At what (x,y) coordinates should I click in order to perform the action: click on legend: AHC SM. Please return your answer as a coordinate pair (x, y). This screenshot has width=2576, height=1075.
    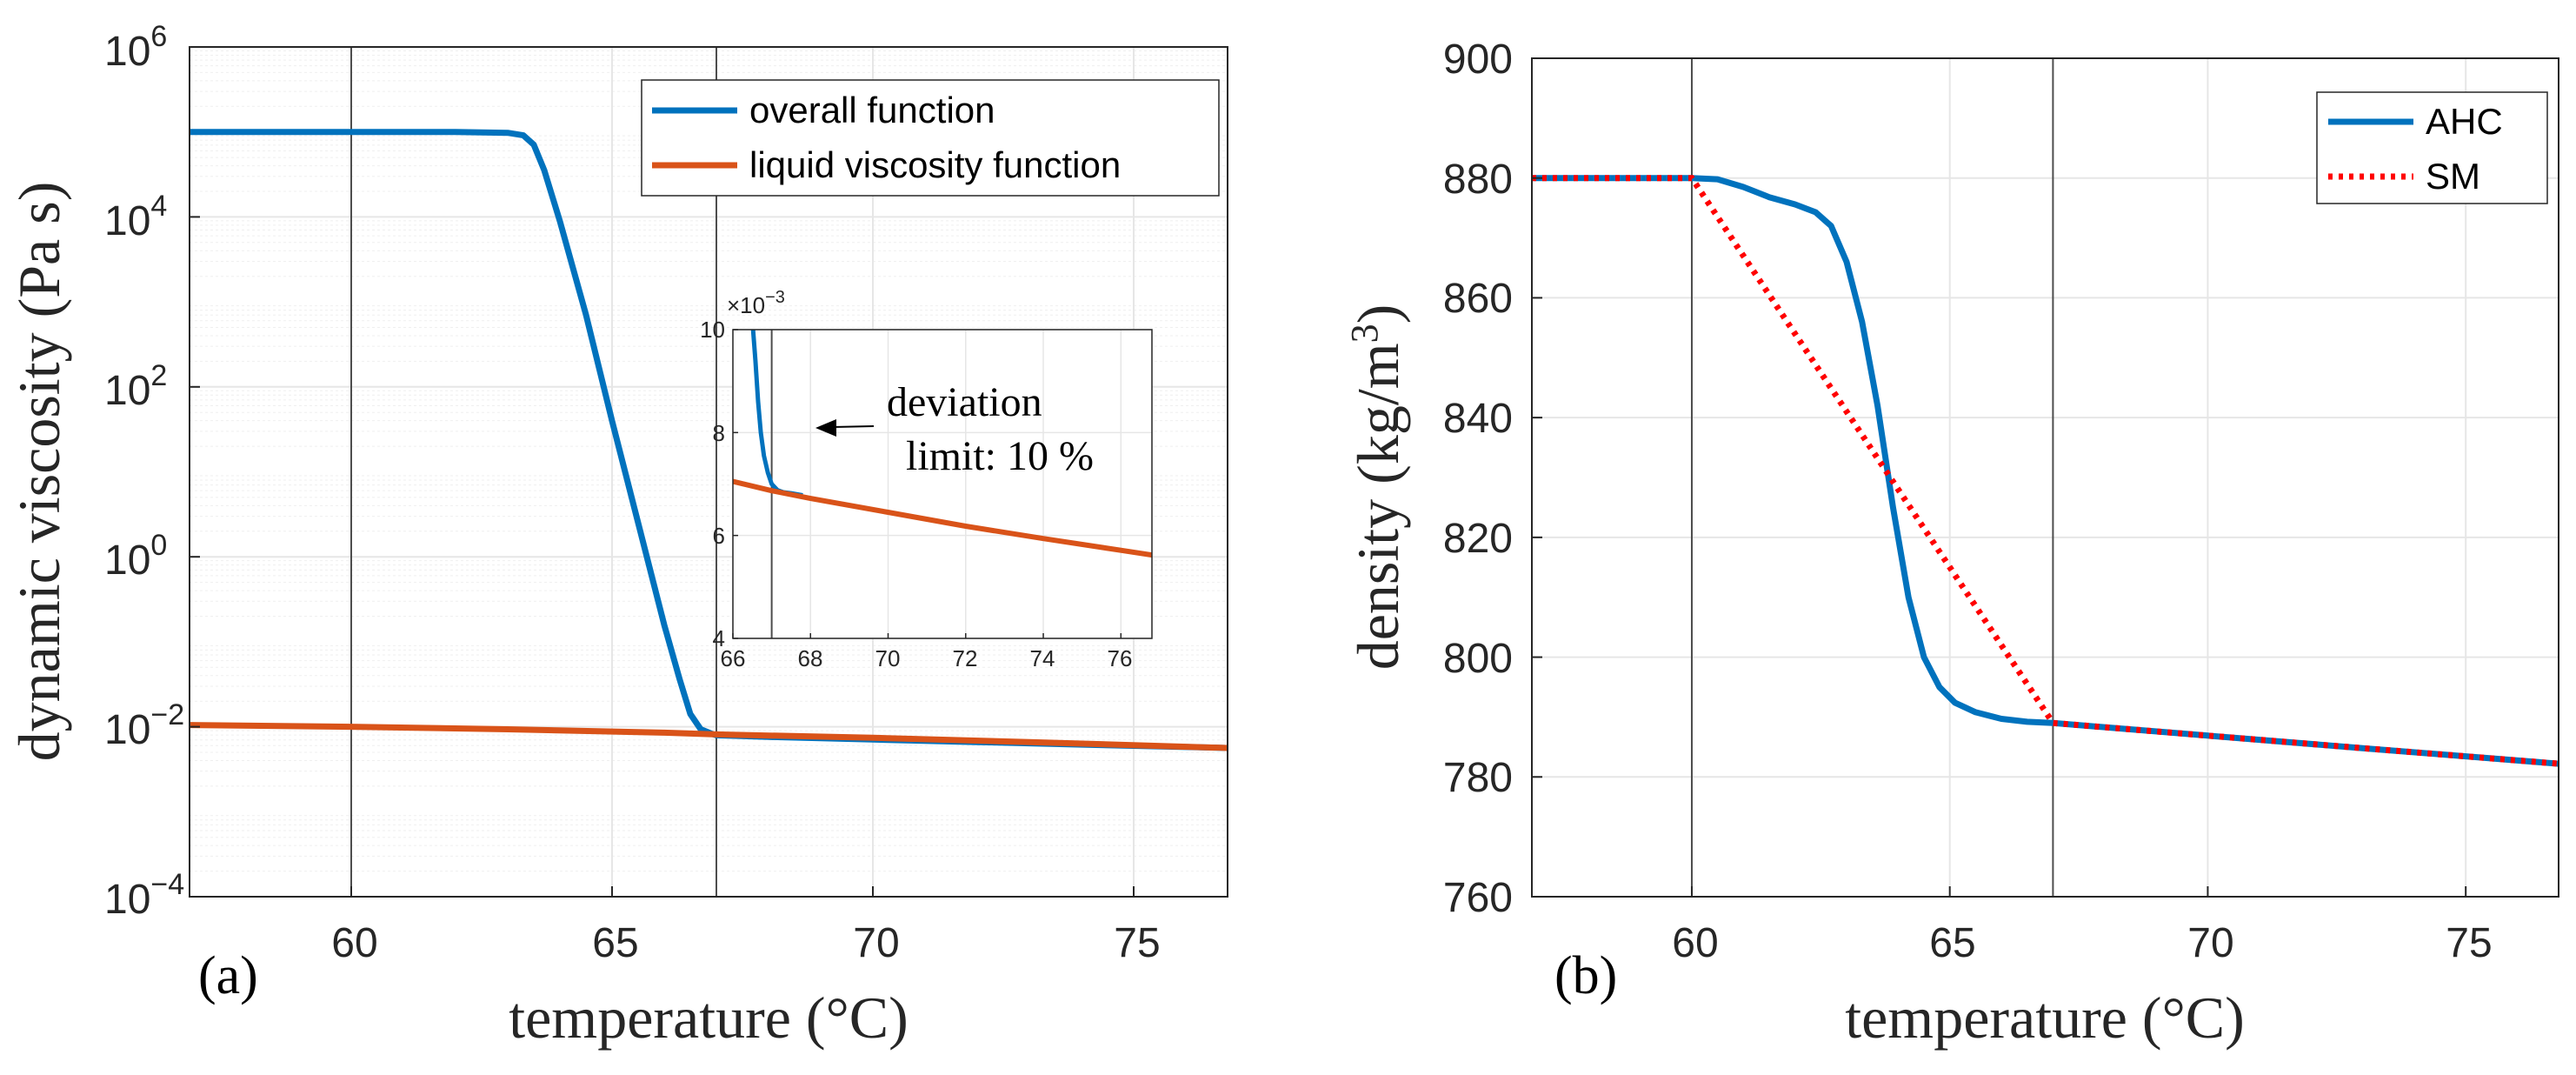
    Looking at the image, I should click on (2432, 147).